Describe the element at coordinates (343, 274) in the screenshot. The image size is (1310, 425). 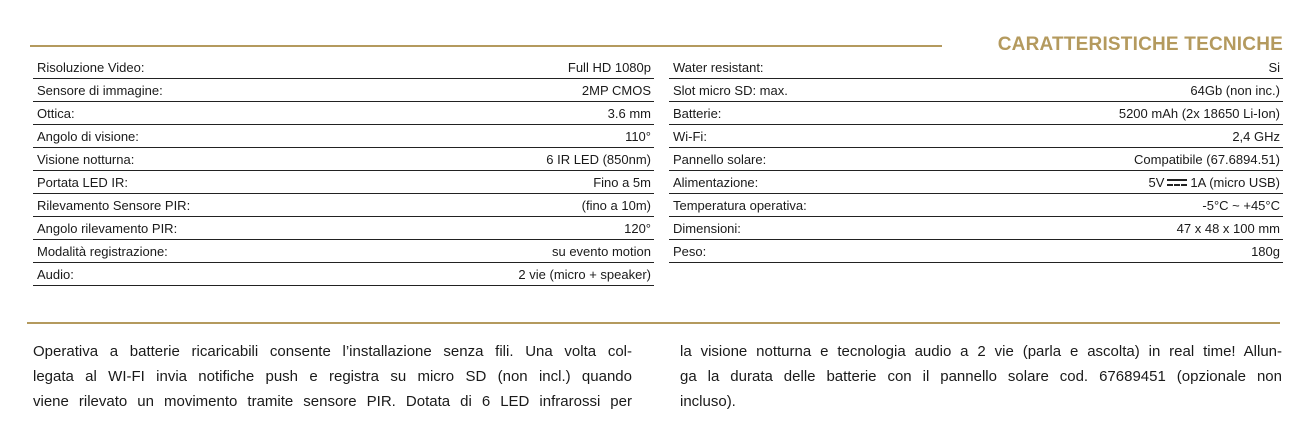
I see `spec-row: Audio: 2 vie (micro + speaker)` at that location.